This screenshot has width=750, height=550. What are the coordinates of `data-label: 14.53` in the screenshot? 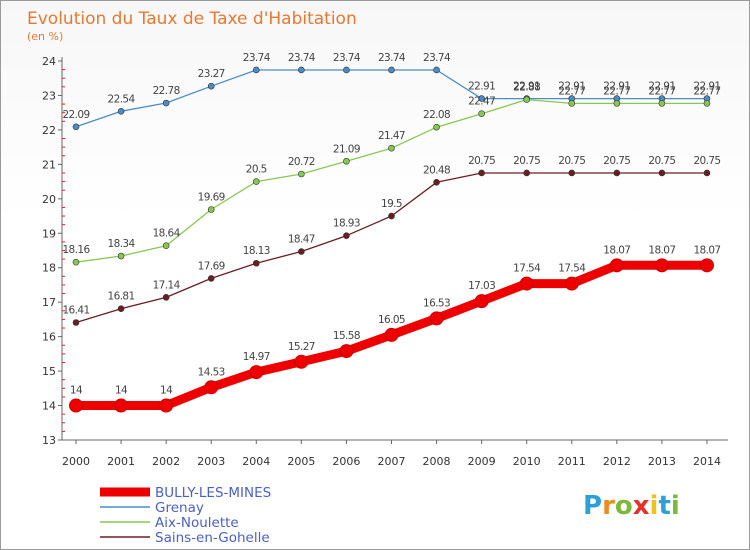 It's located at (211, 372).